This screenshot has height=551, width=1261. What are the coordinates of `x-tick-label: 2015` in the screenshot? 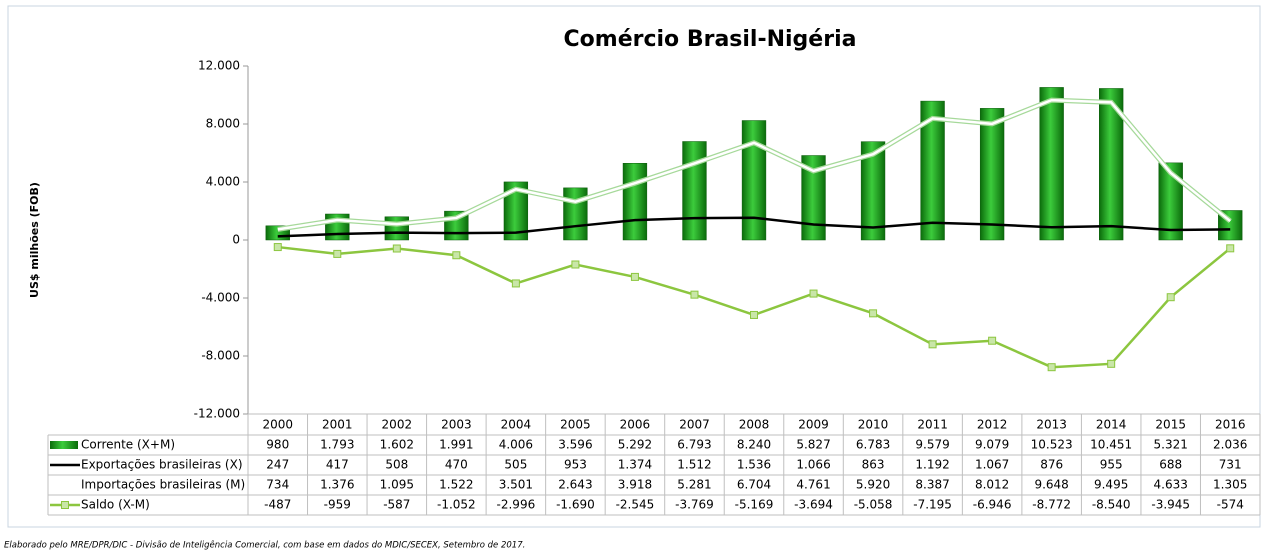 It's located at (1170, 425).